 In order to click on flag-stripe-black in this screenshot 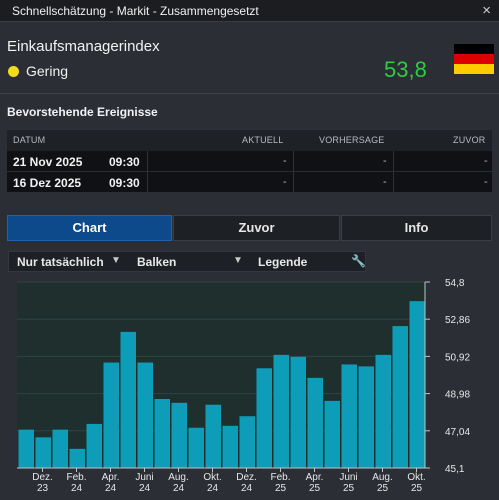, I will do `click(474, 49)`.